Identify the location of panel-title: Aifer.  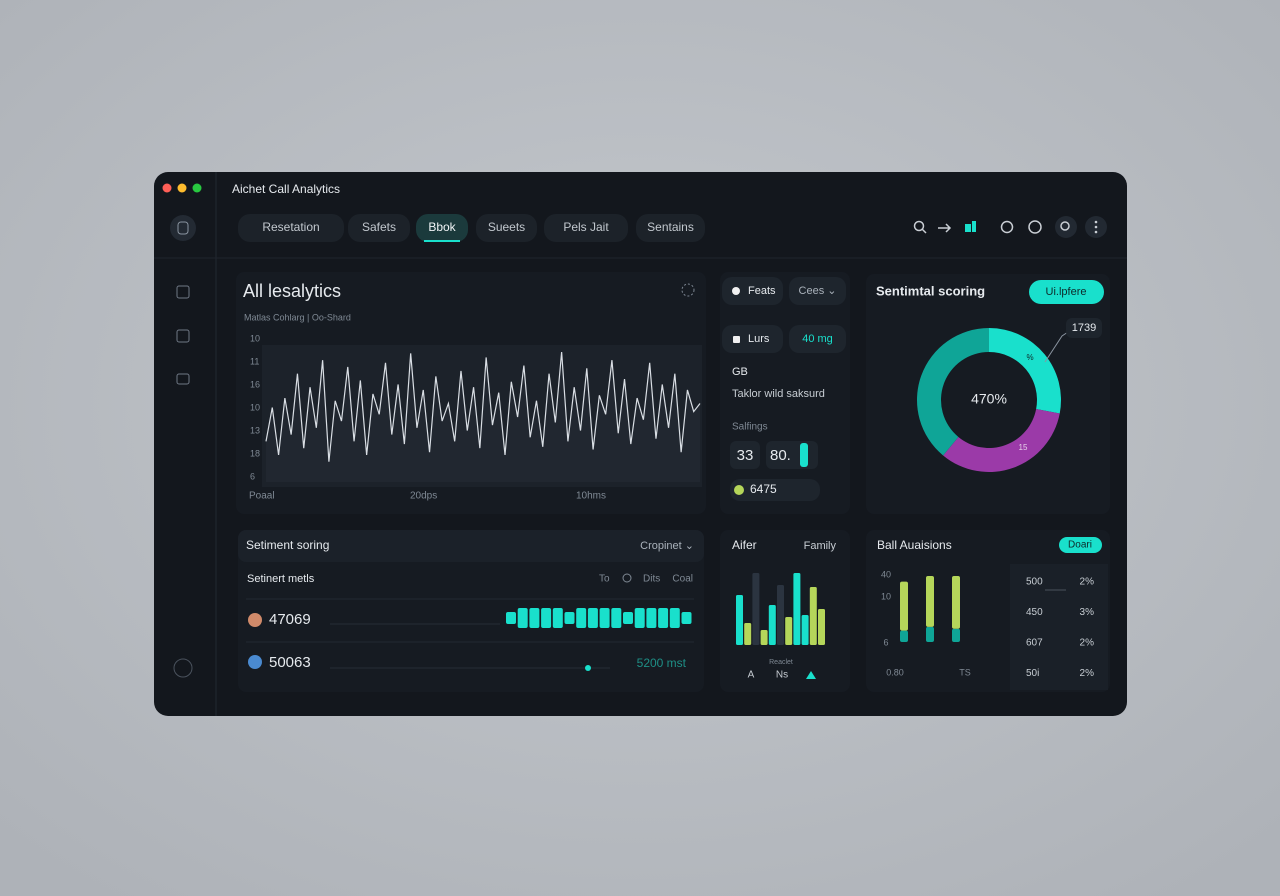
(744, 545).